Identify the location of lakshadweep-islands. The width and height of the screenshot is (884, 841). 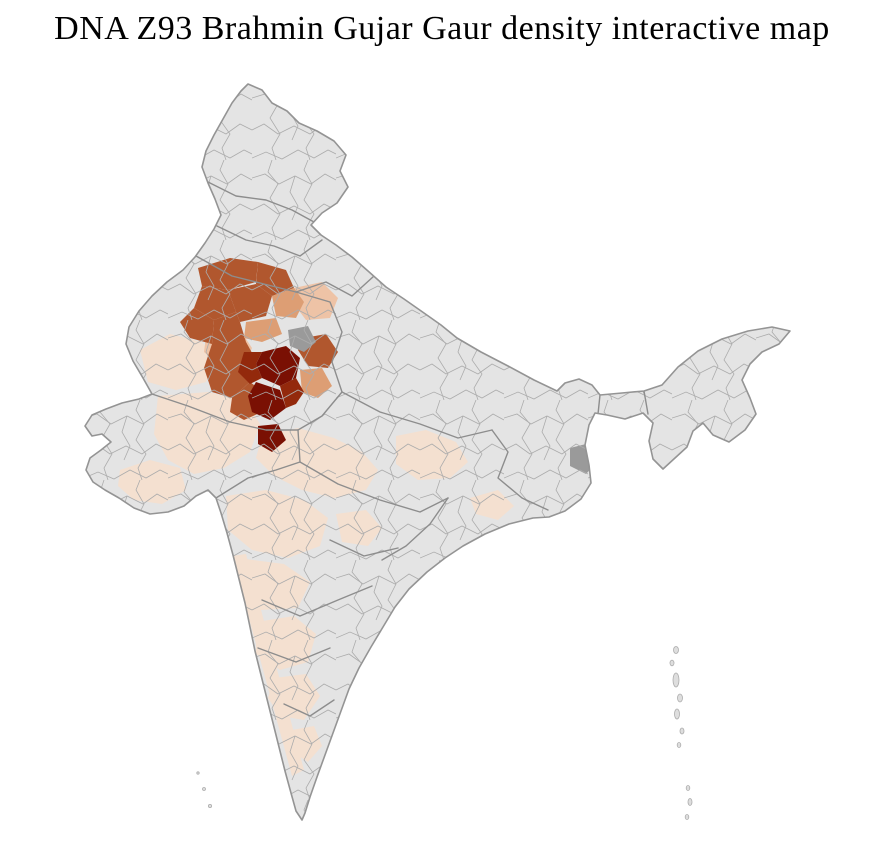
(204, 790).